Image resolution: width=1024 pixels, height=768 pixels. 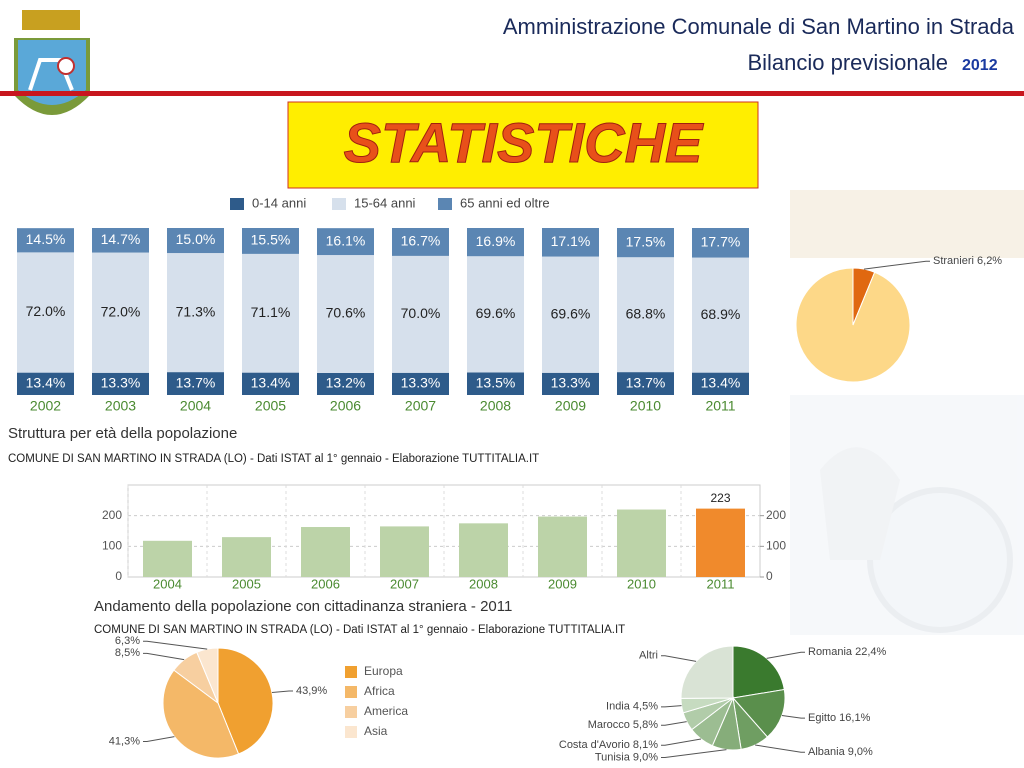 I want to click on data-label: 41,3%, so click(x=124, y=741).